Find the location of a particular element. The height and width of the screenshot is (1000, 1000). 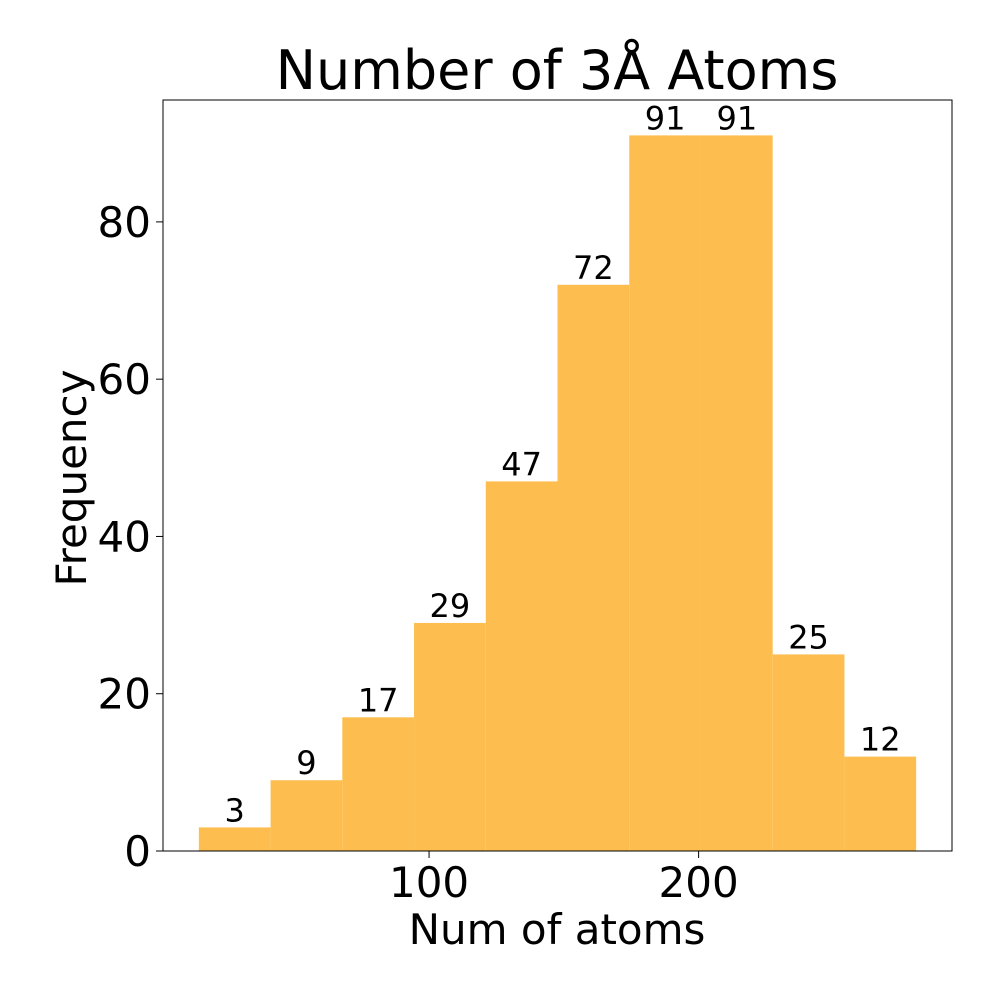

bar-value-label: 72 is located at coordinates (593, 268).